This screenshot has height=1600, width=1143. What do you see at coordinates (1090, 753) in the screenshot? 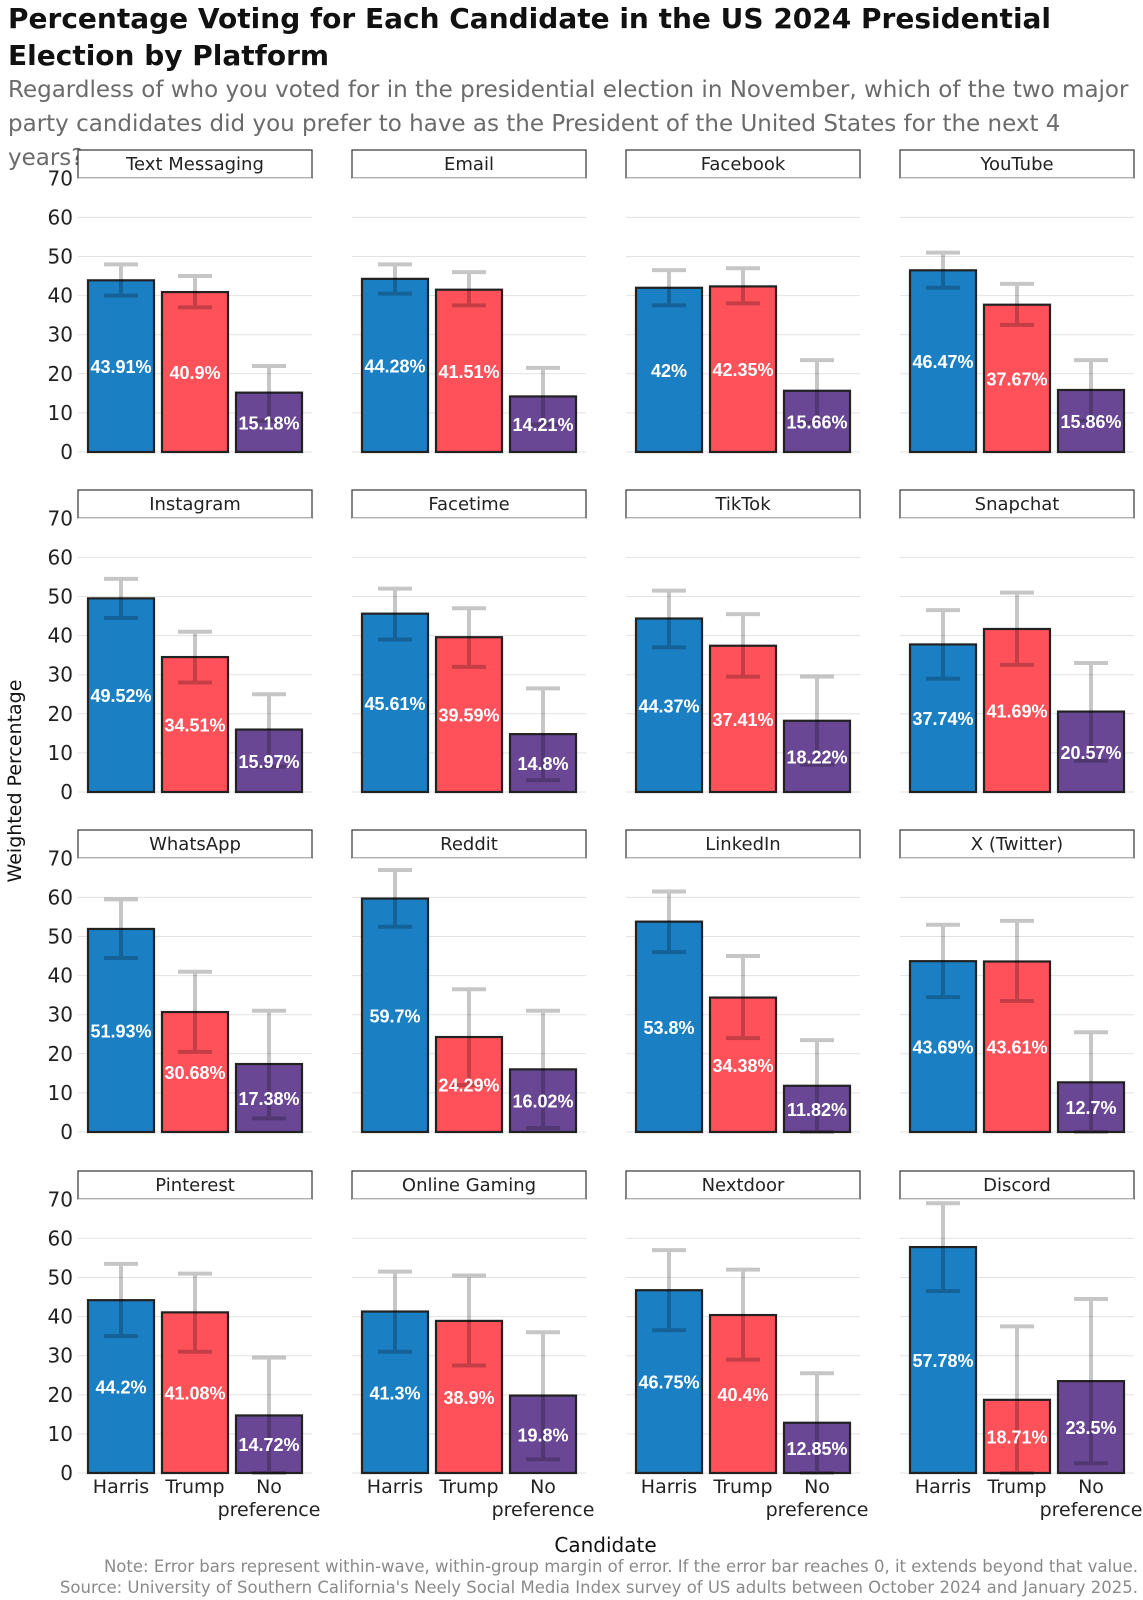
I see `data-label: 20.57%` at bounding box center [1090, 753].